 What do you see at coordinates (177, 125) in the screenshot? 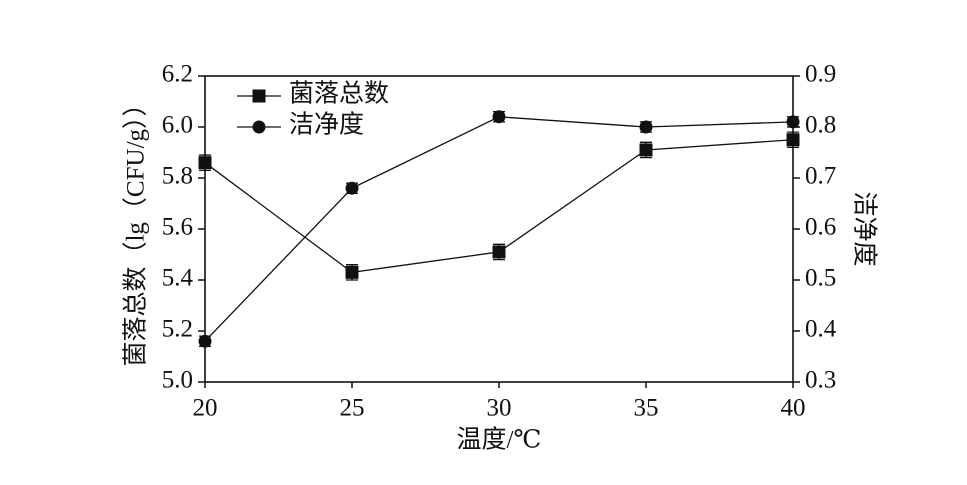
I see `y-tick-label: 6.0` at bounding box center [177, 125].